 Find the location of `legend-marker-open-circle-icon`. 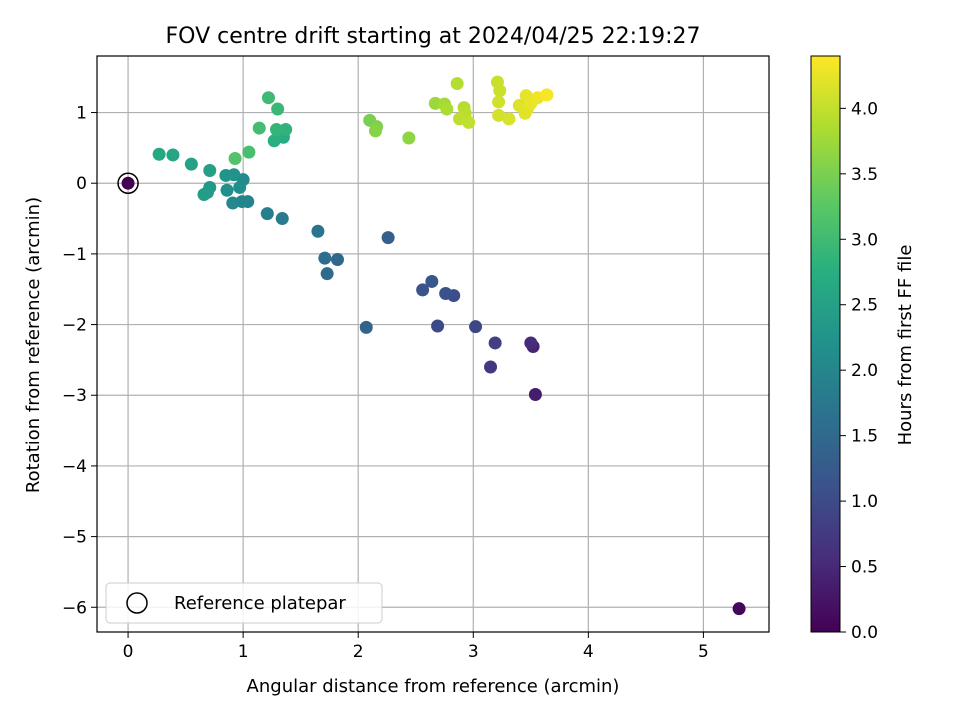

legend-marker-open-circle-icon is located at coordinates (137, 603).